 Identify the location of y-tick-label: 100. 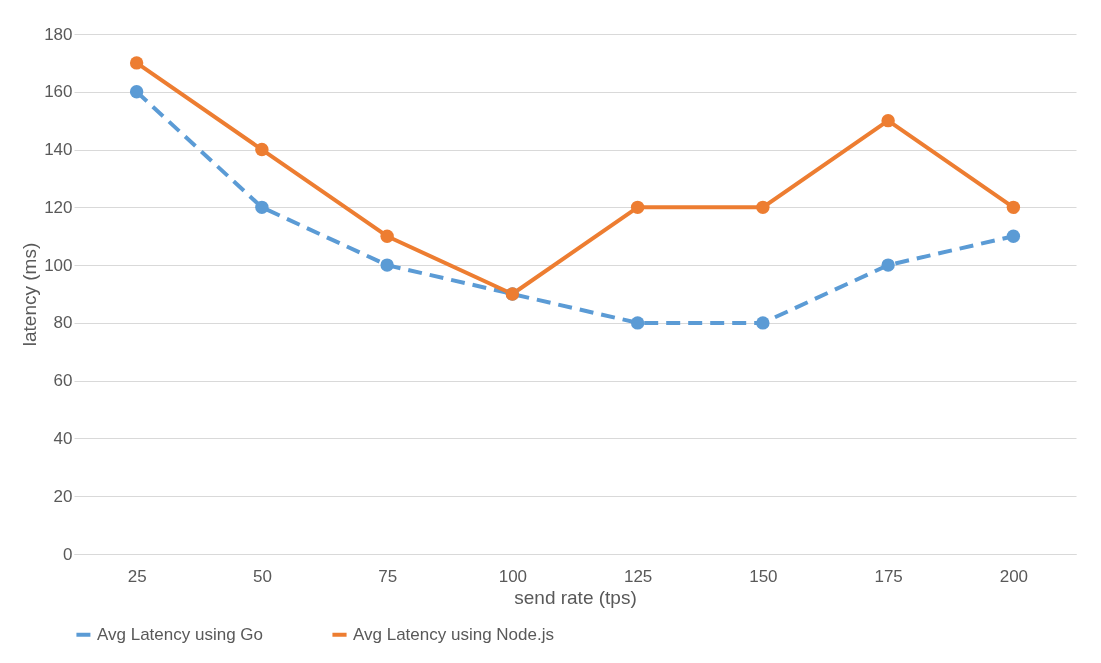
(58, 265).